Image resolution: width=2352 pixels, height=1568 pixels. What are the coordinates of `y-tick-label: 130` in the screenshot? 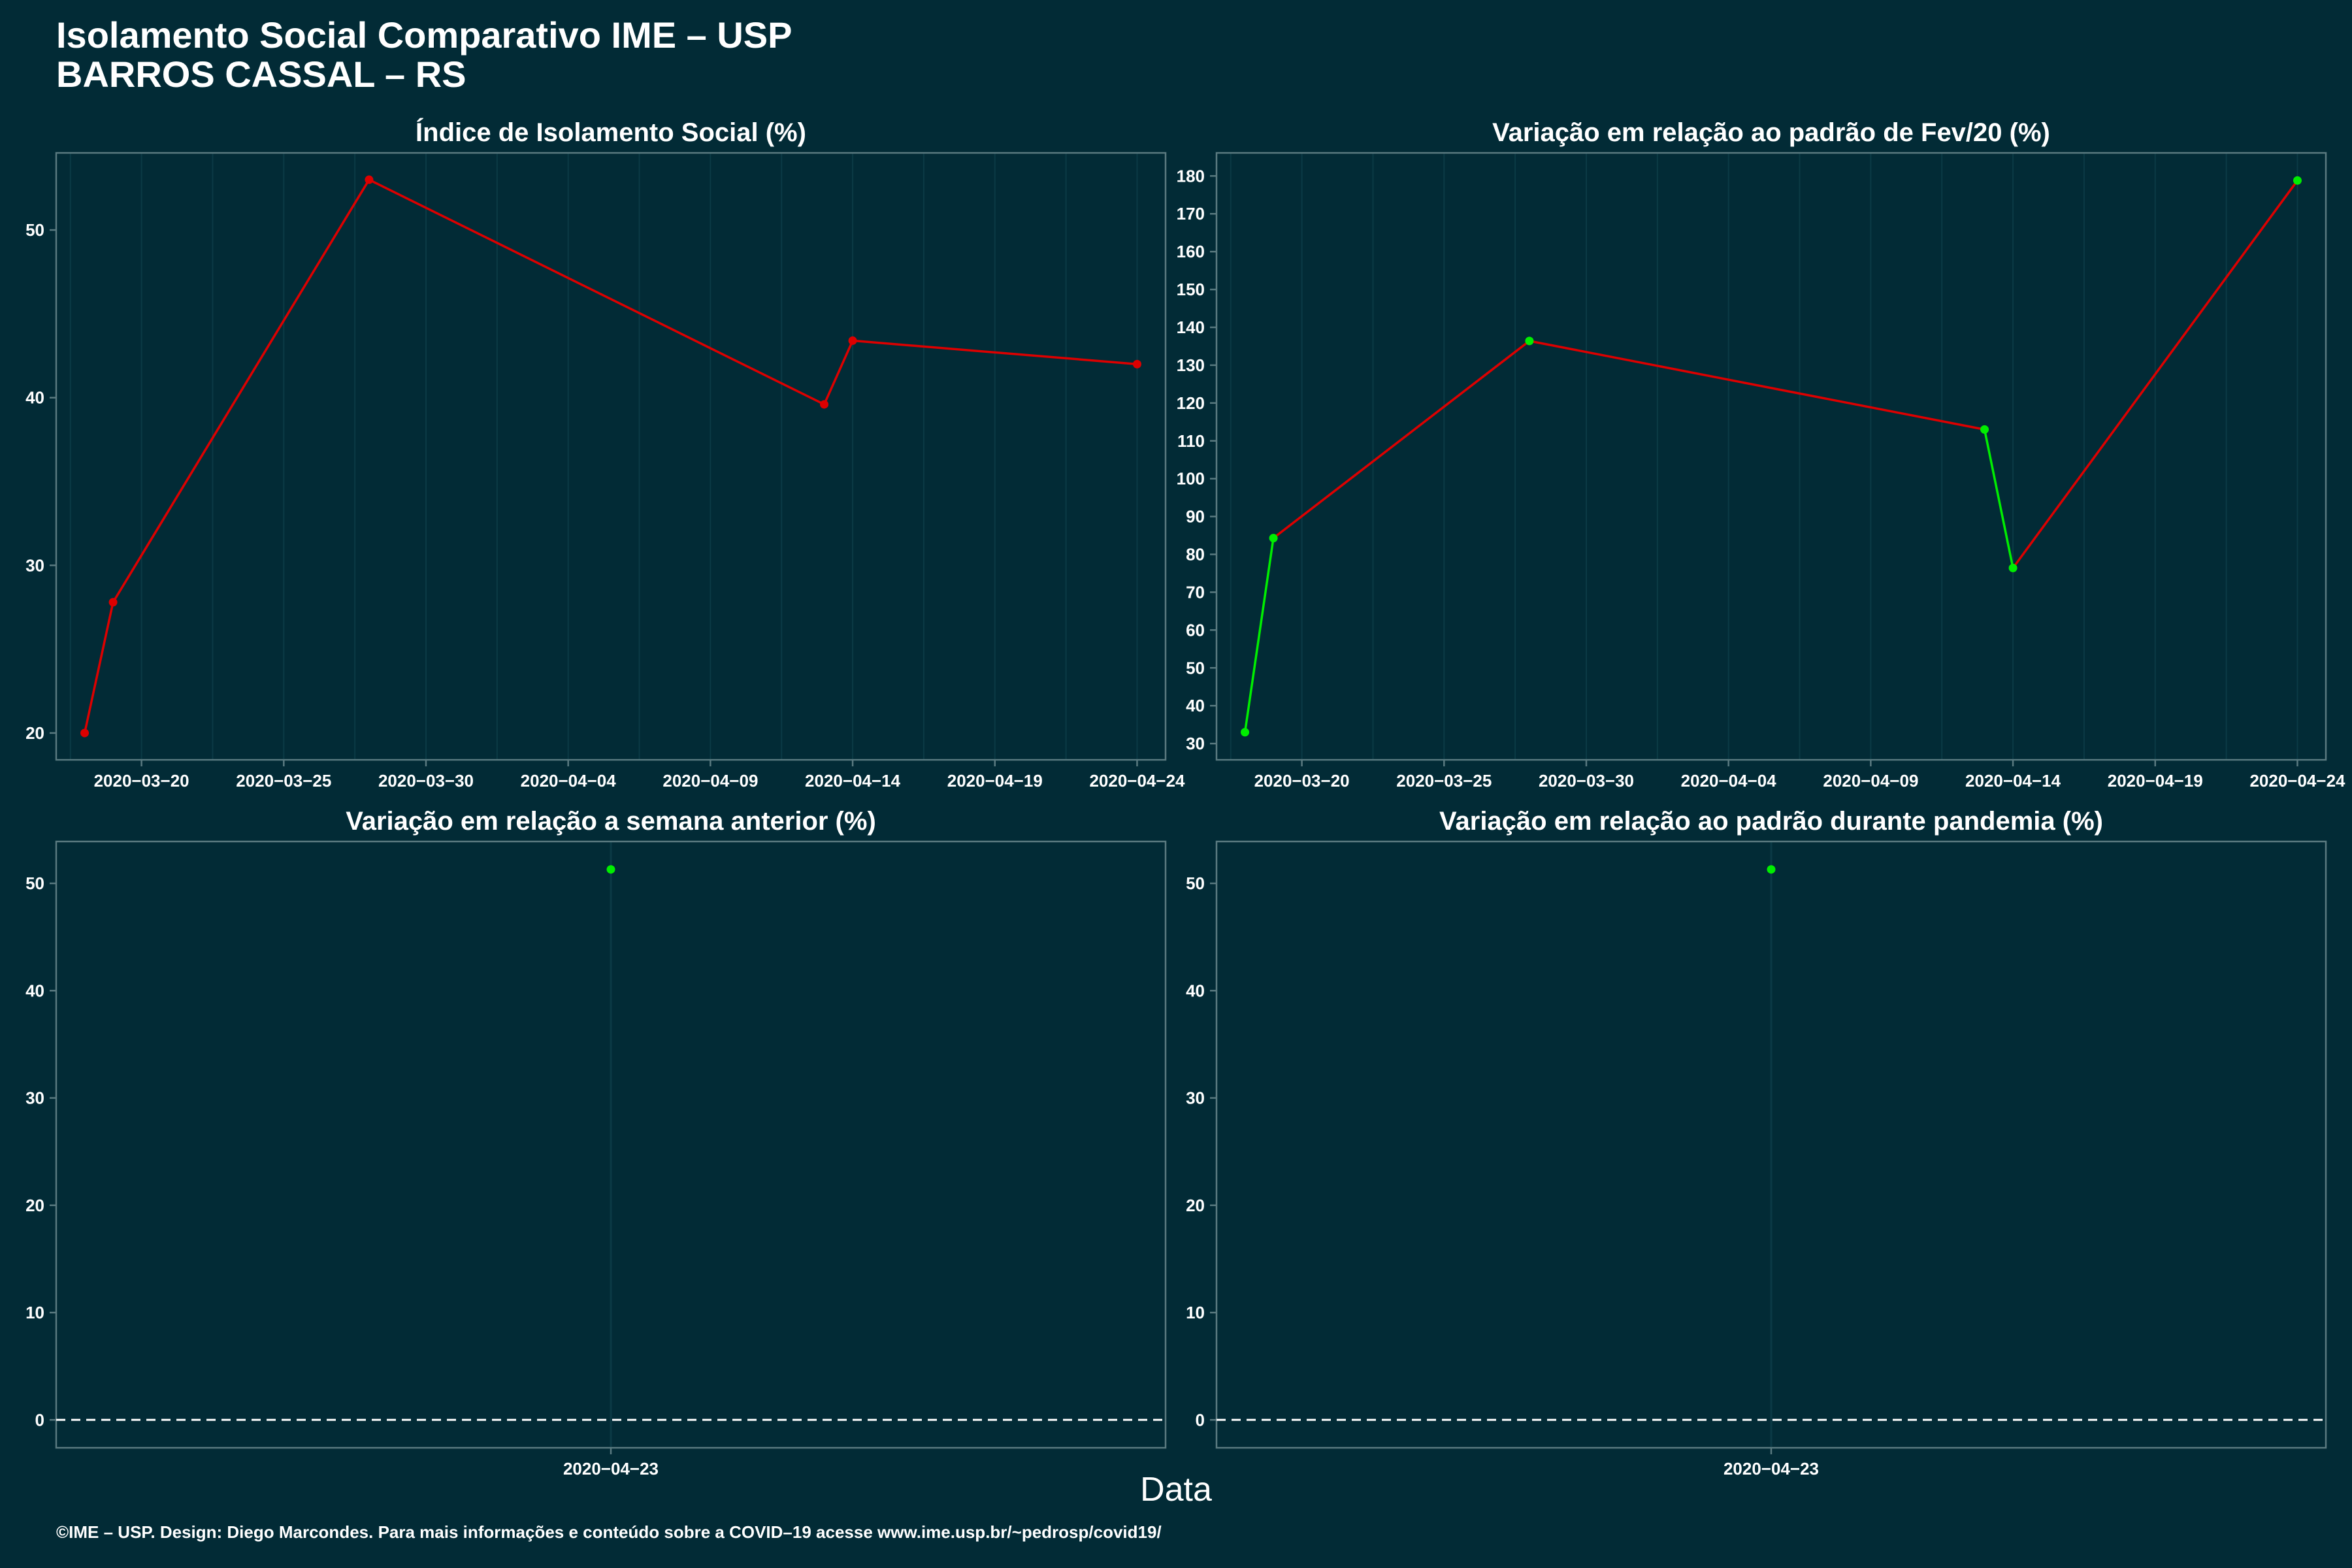 It's located at (1191, 365).